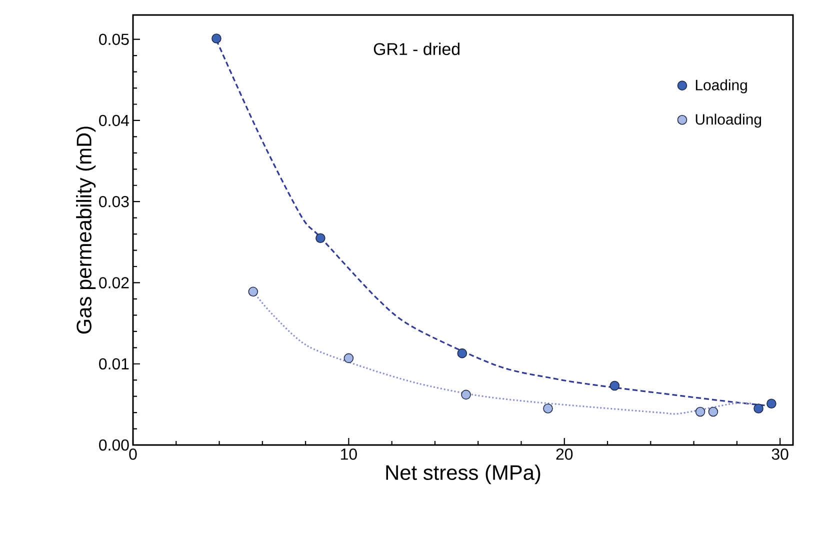 The height and width of the screenshot is (537, 818). What do you see at coordinates (780, 454) in the screenshot?
I see `x-tick-label: 30` at bounding box center [780, 454].